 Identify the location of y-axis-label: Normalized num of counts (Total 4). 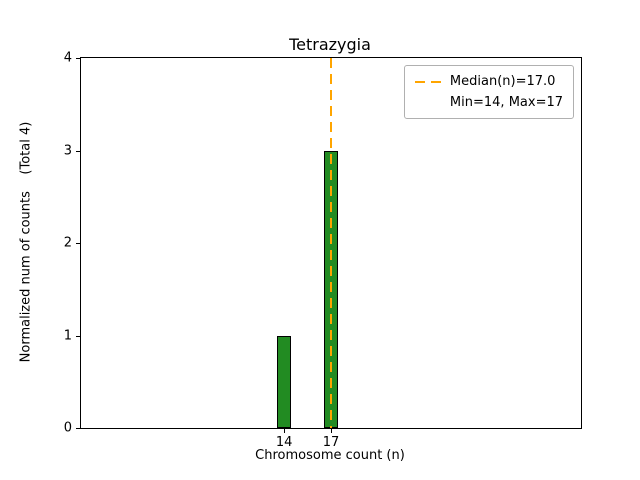
(26, 242).